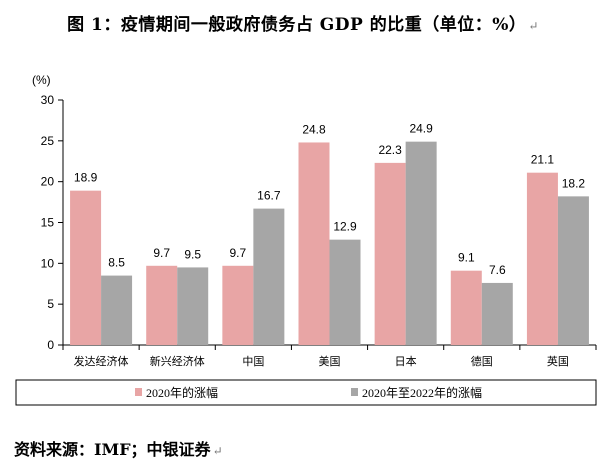 The width and height of the screenshot is (606, 471). Describe the element at coordinates (48, 182) in the screenshot. I see `y-tick-label: 20` at that location.